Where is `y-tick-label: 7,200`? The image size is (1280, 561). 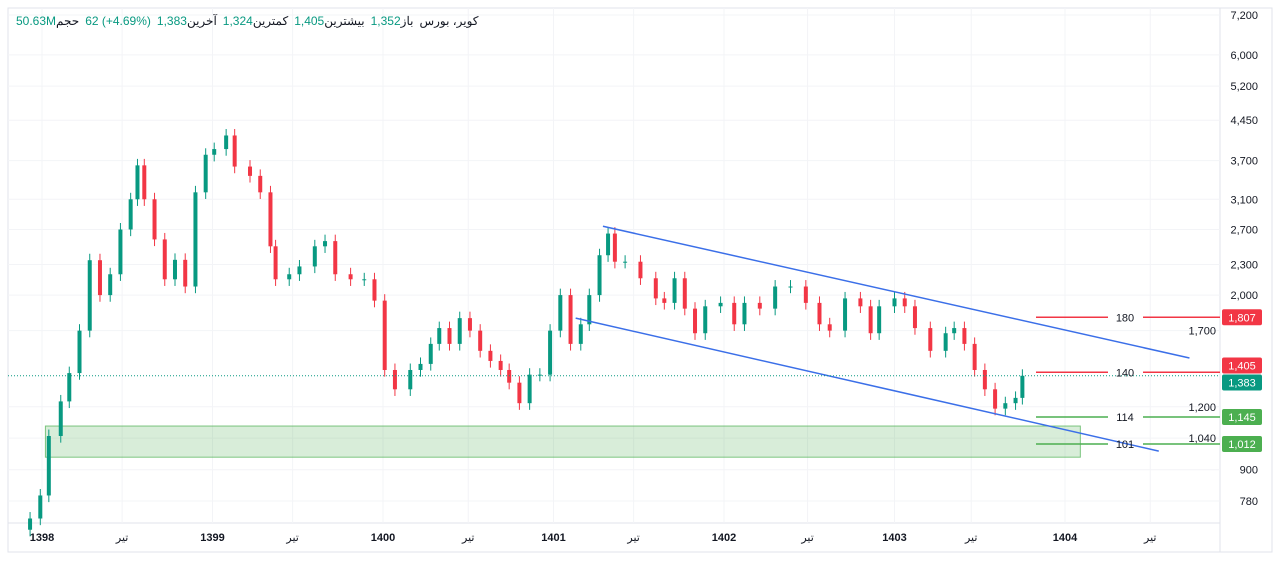 y-tick-label: 7,200 is located at coordinates (1244, 16).